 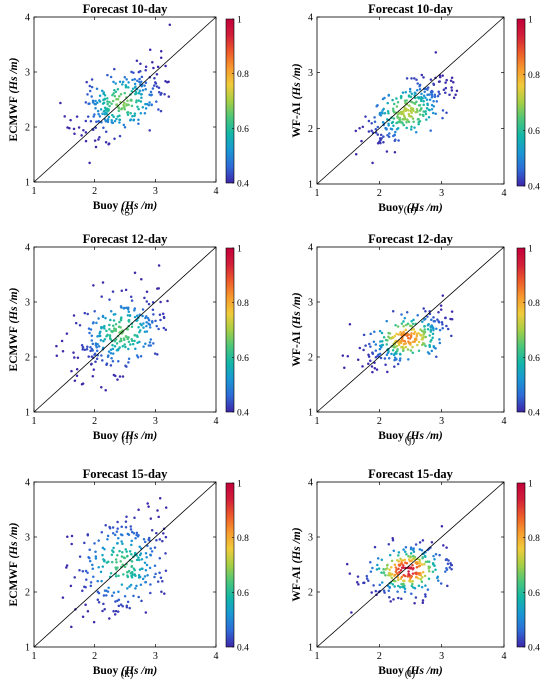 I want to click on colorbar-tick-label: 0.4, so click(x=243, y=649).